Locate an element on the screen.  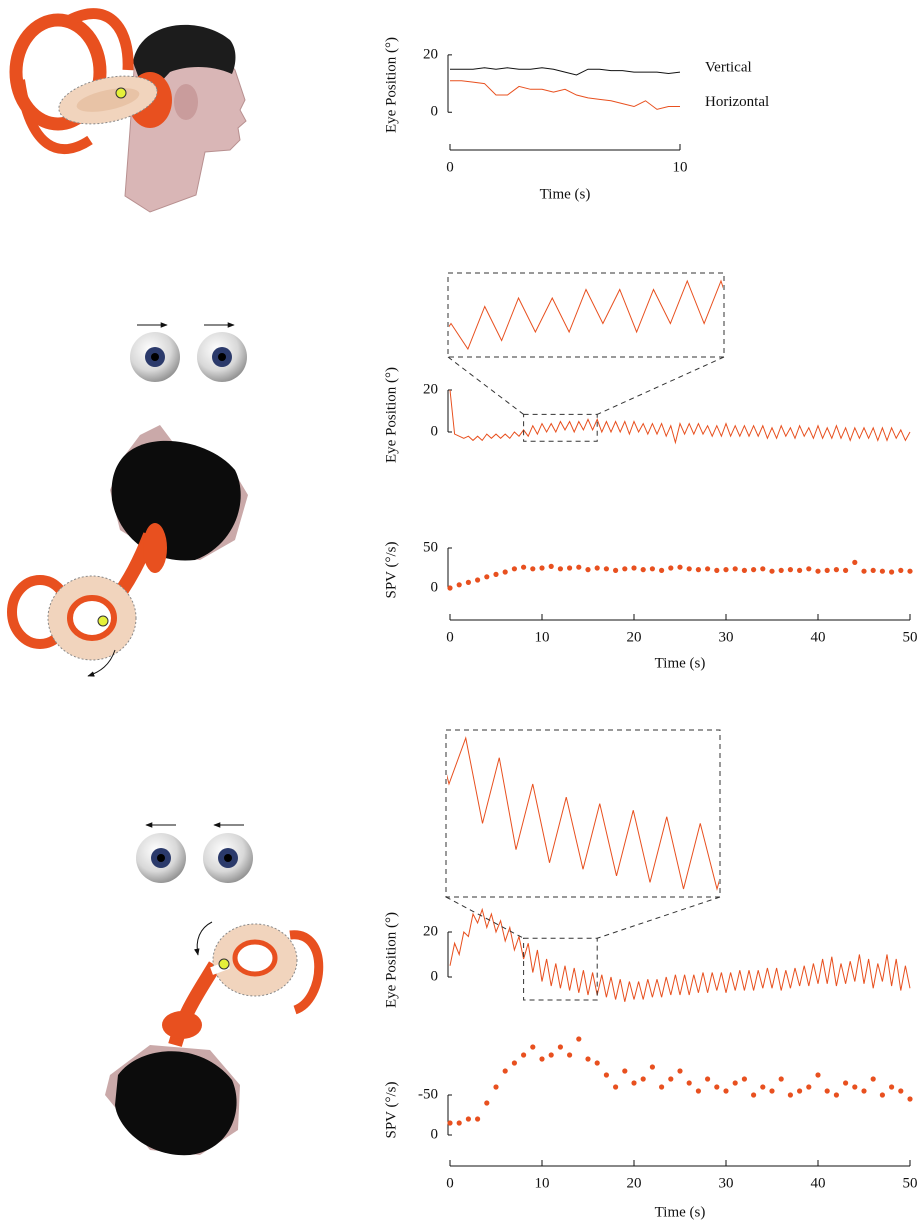
x-tick-label: 30 is located at coordinates (726, 637).